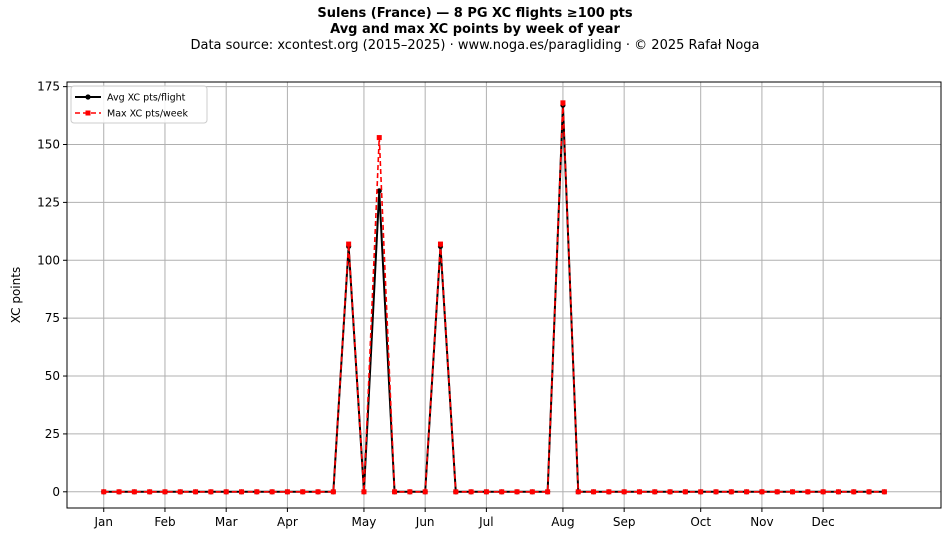 The height and width of the screenshot is (539, 950). I want to click on y-tick-label: 100, so click(48, 260).